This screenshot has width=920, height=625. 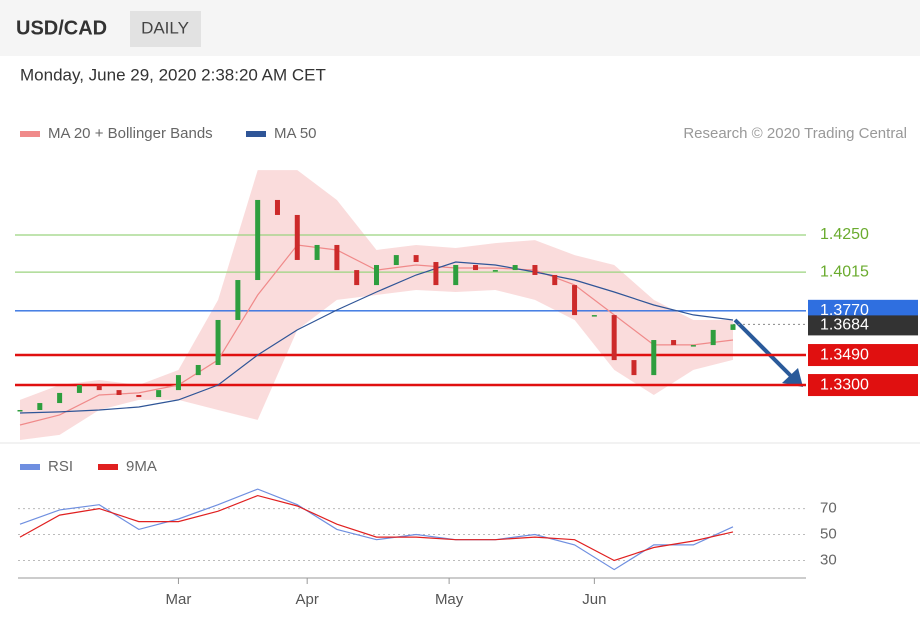 I want to click on last-price-label: 1.3684, so click(x=844, y=325).